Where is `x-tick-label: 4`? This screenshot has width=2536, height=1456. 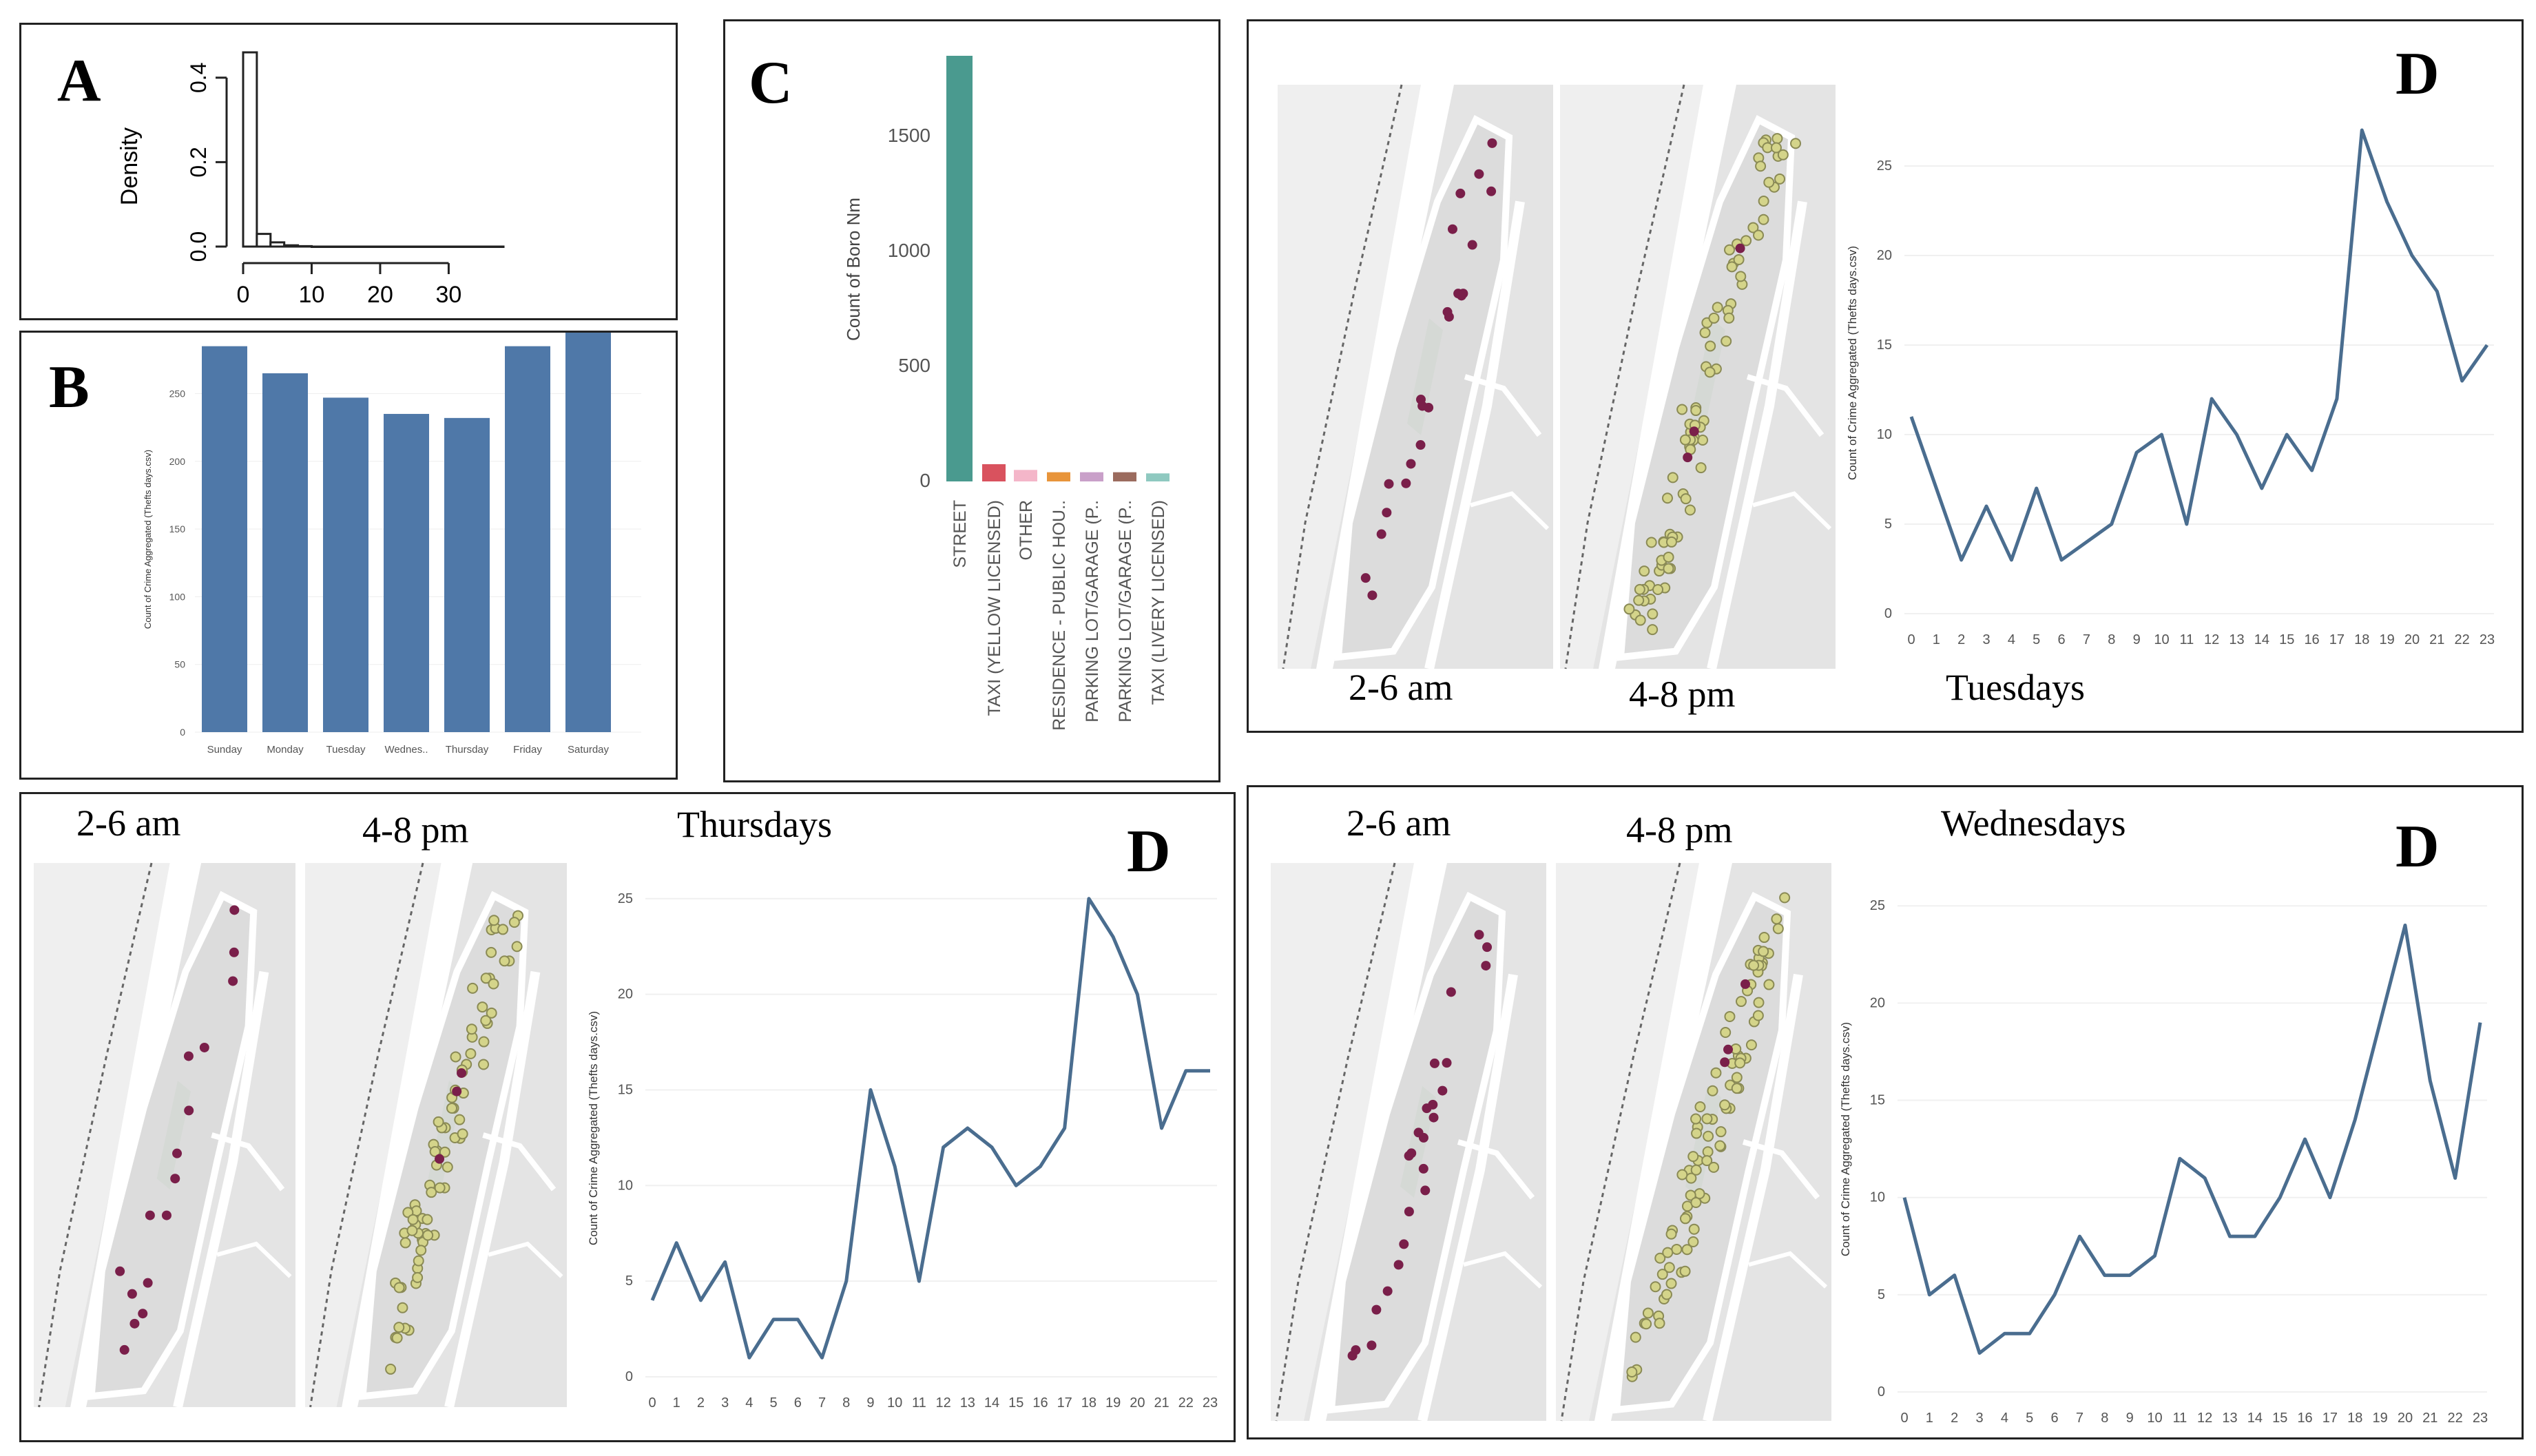 x-tick-label: 4 is located at coordinates (2004, 1418).